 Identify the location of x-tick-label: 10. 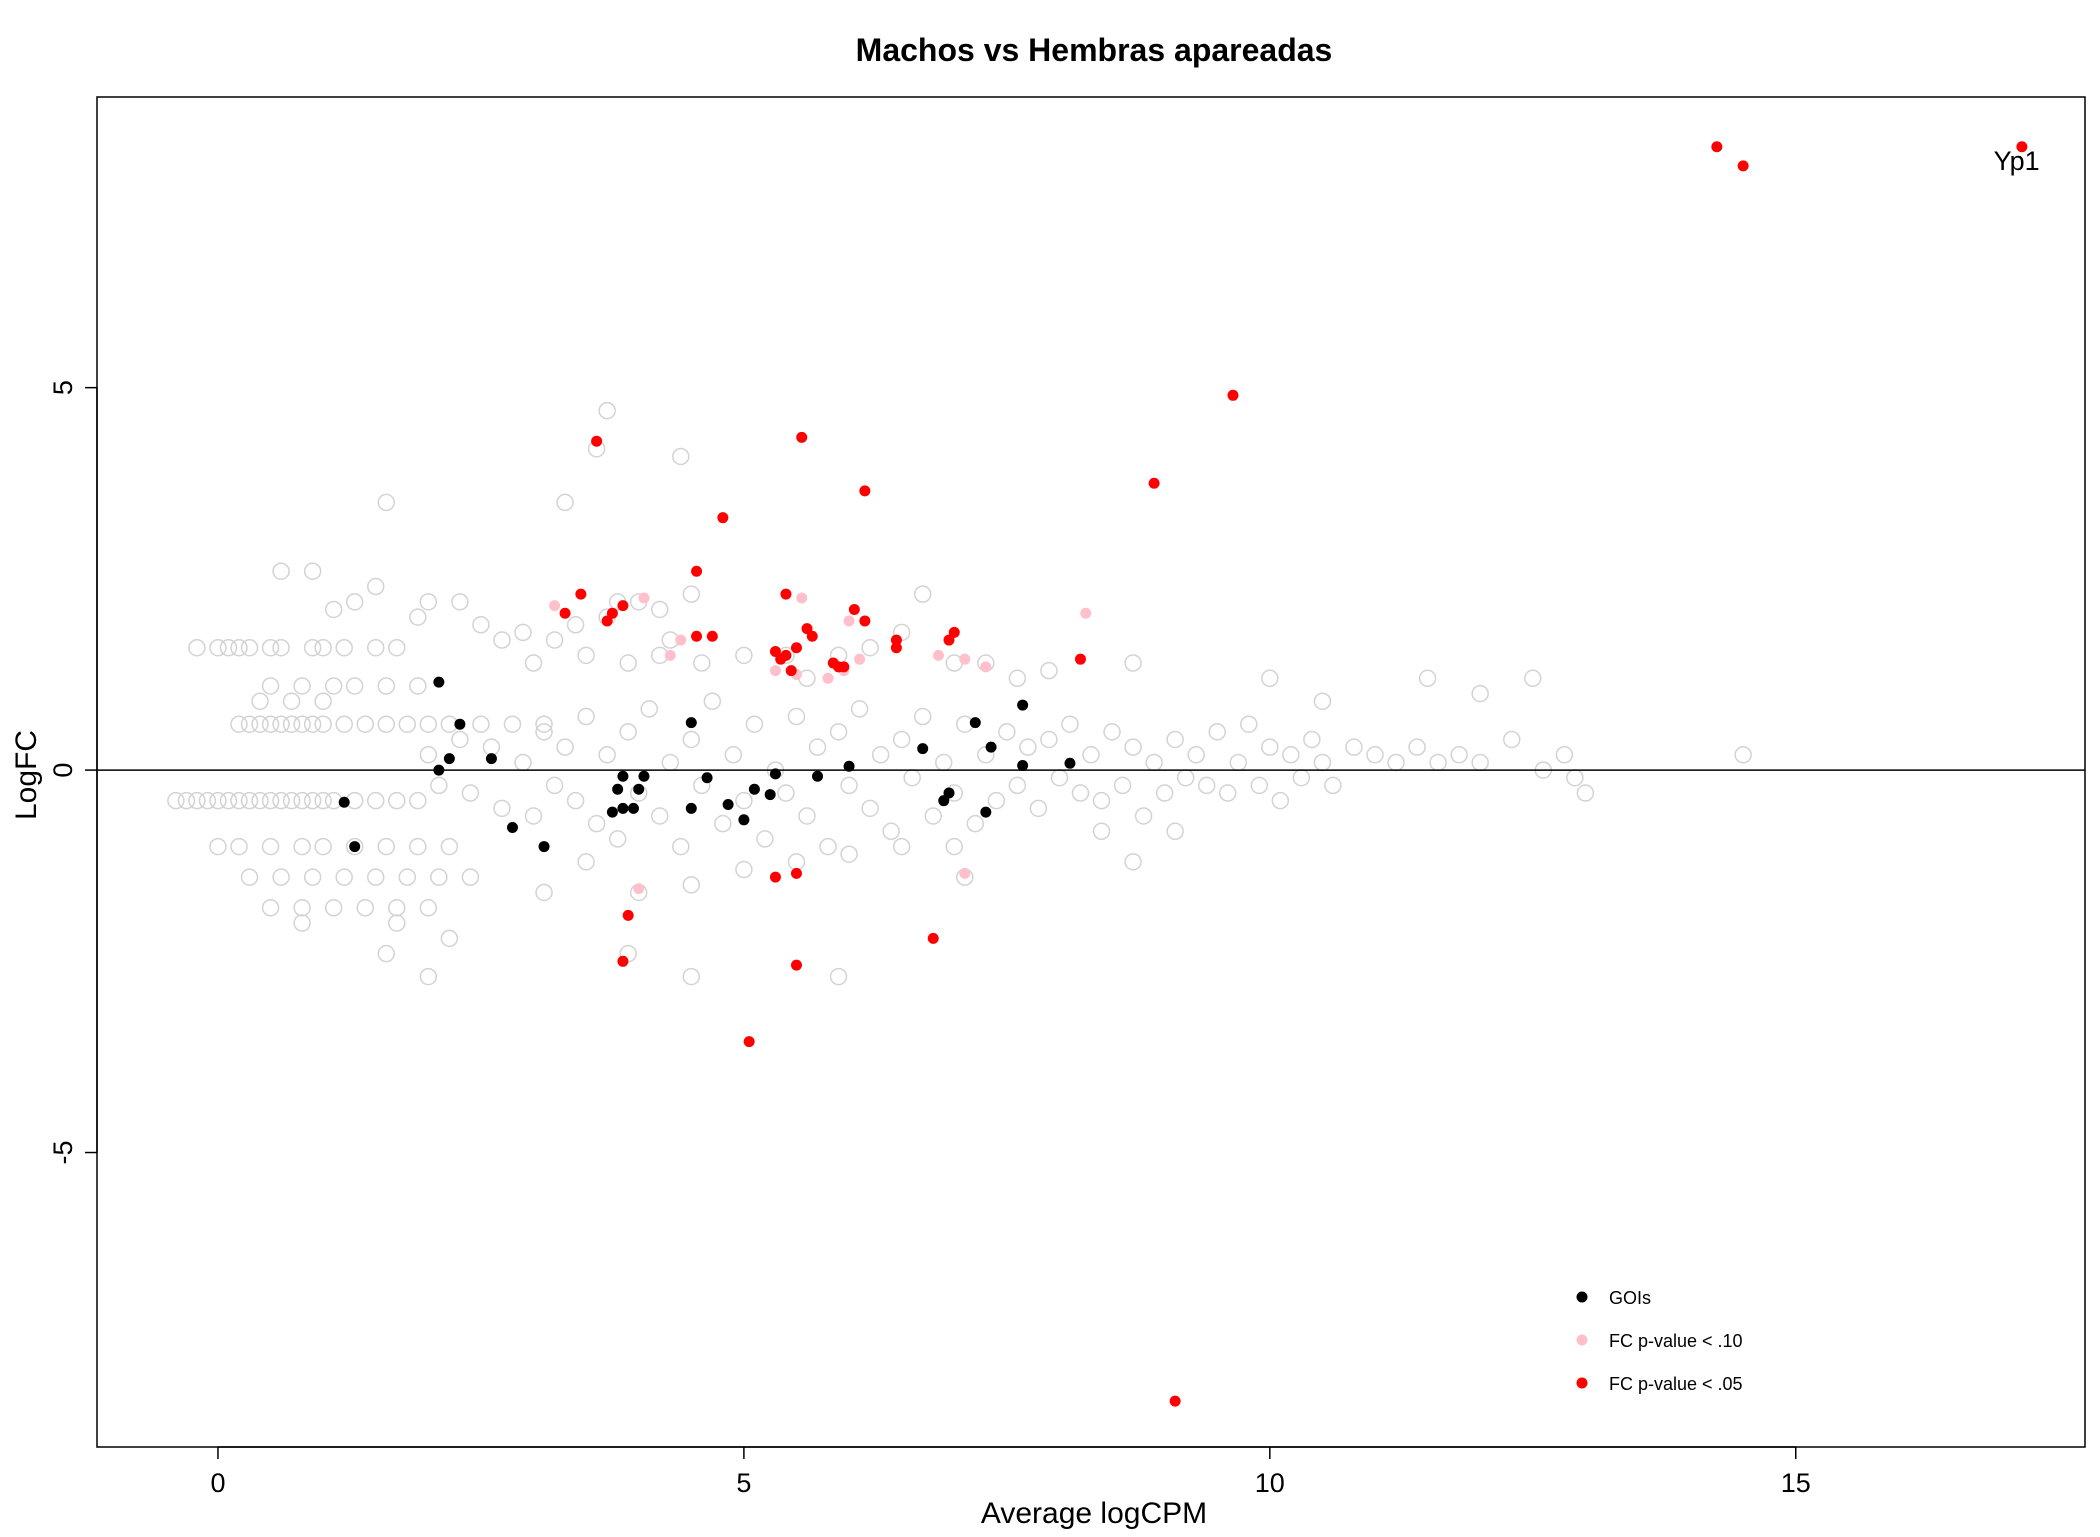
(1270, 1483).